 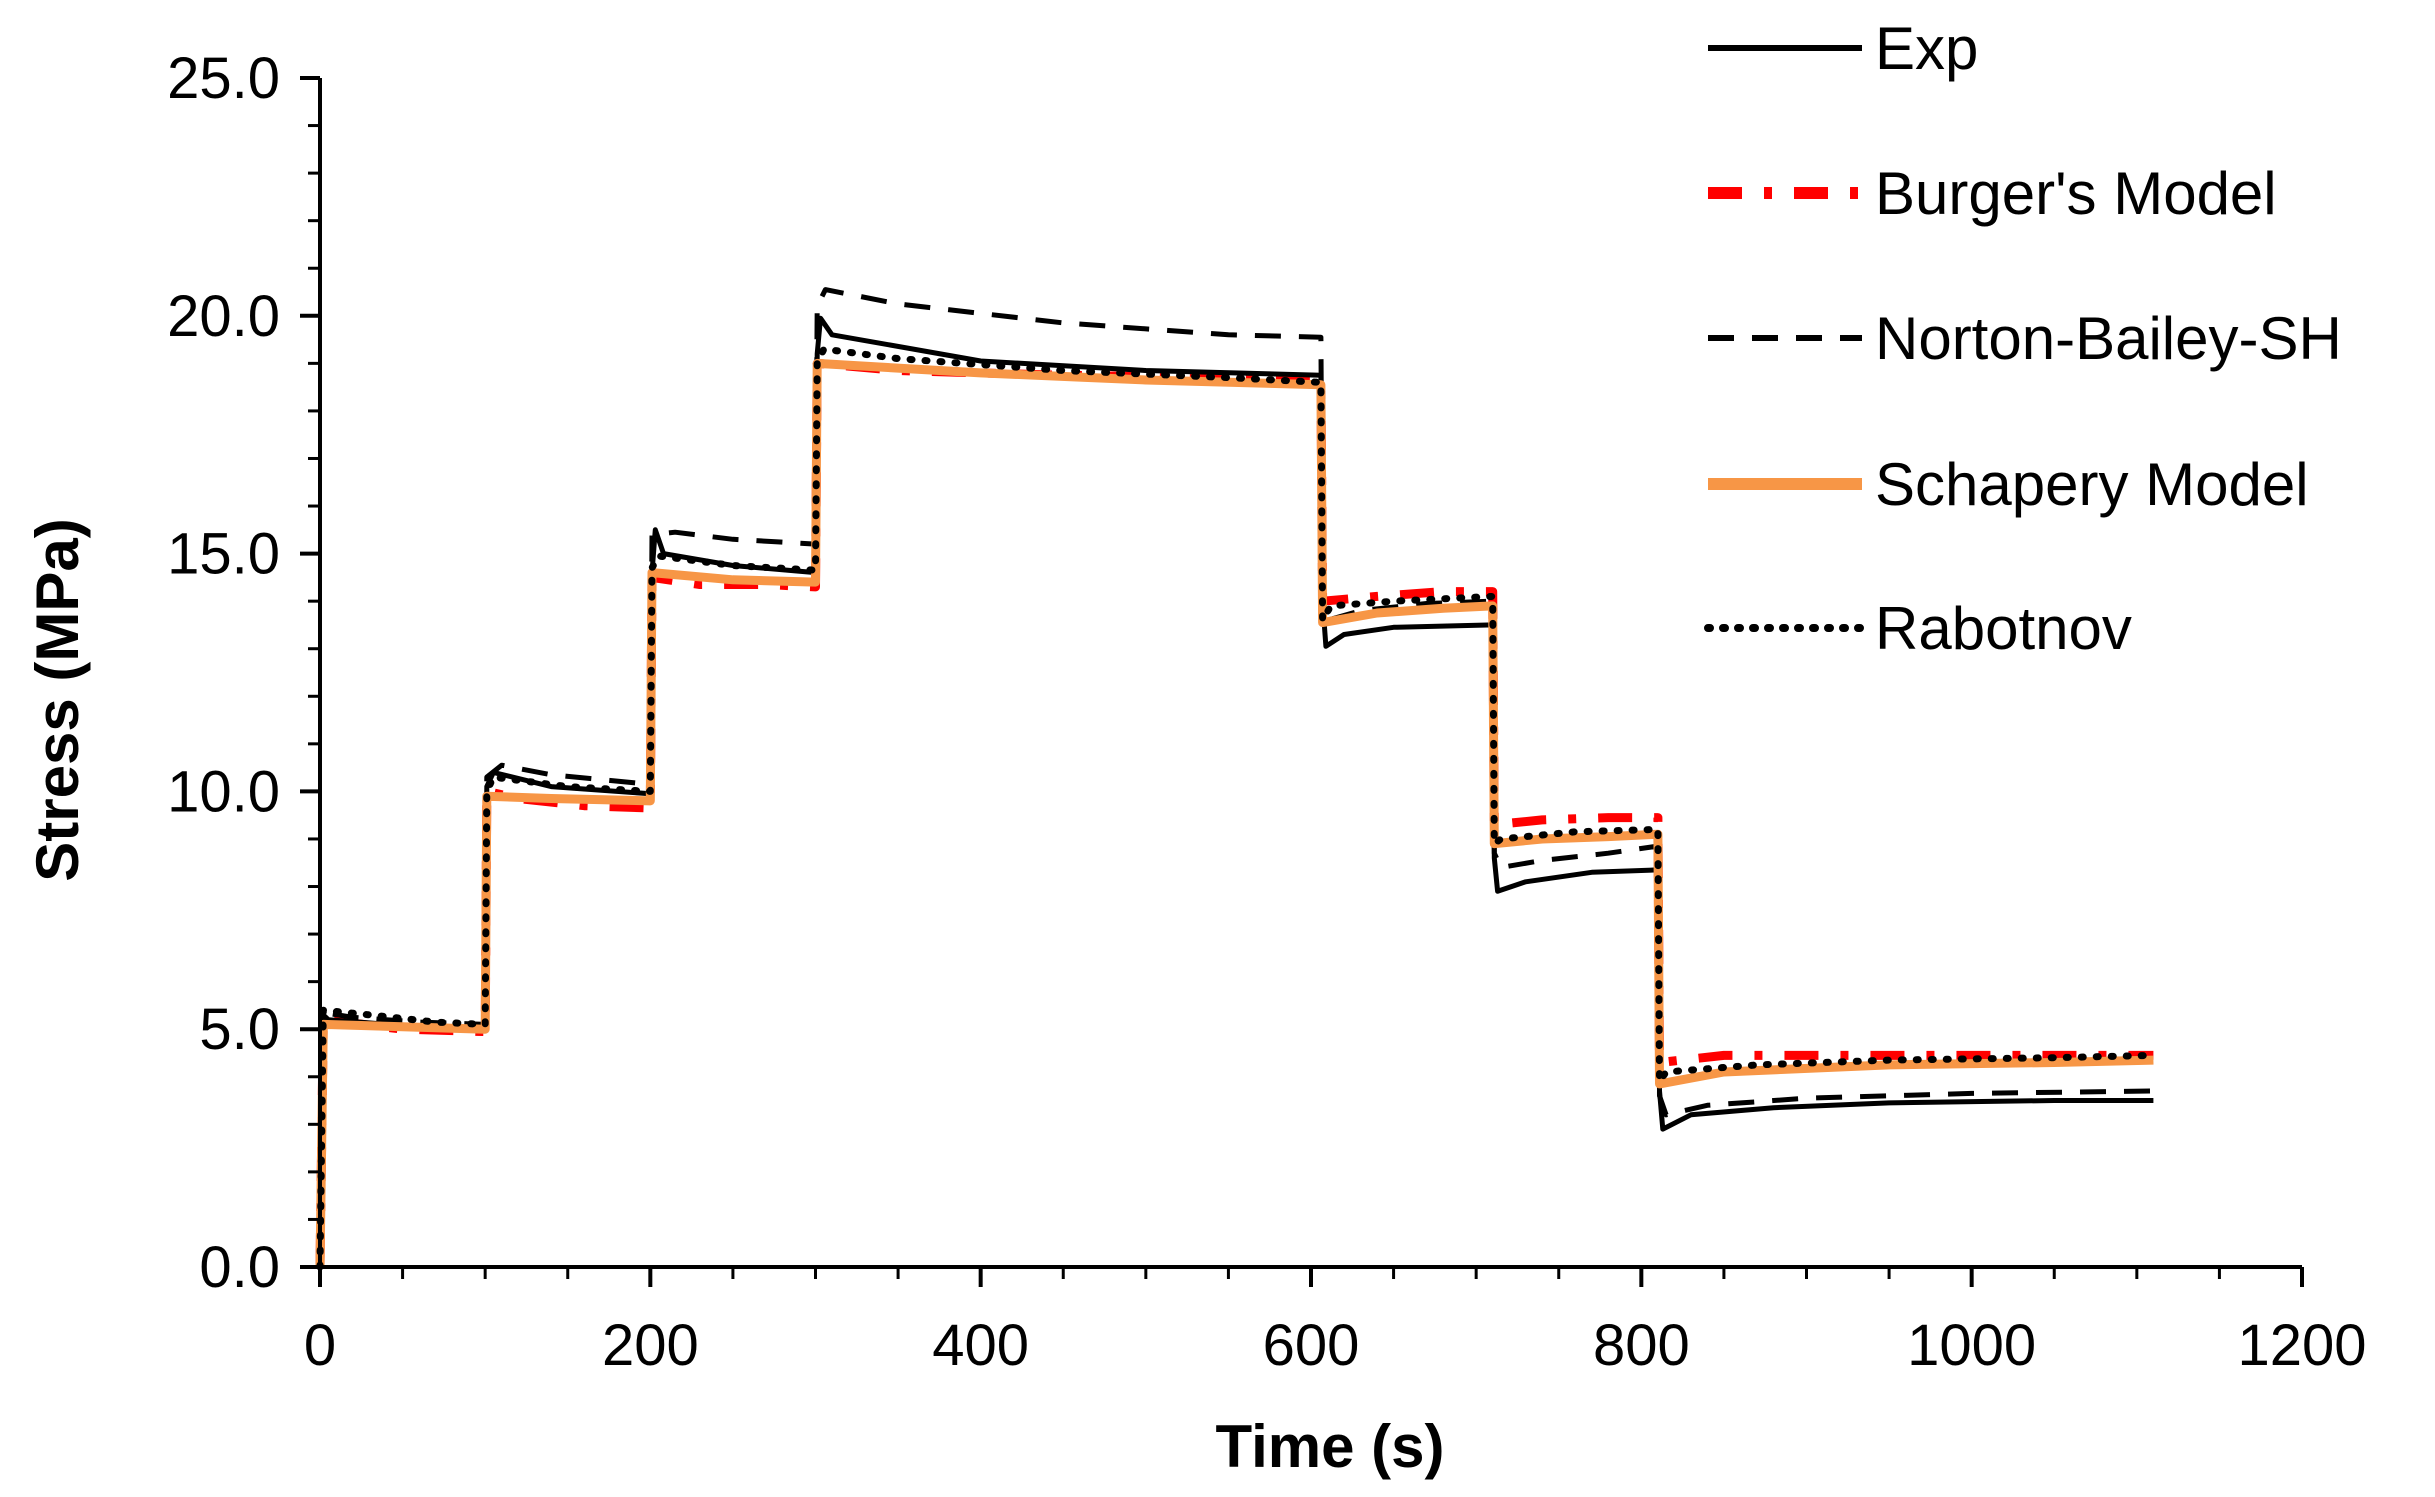 What do you see at coordinates (1641, 1345) in the screenshot?
I see `x-tick-label: 800` at bounding box center [1641, 1345].